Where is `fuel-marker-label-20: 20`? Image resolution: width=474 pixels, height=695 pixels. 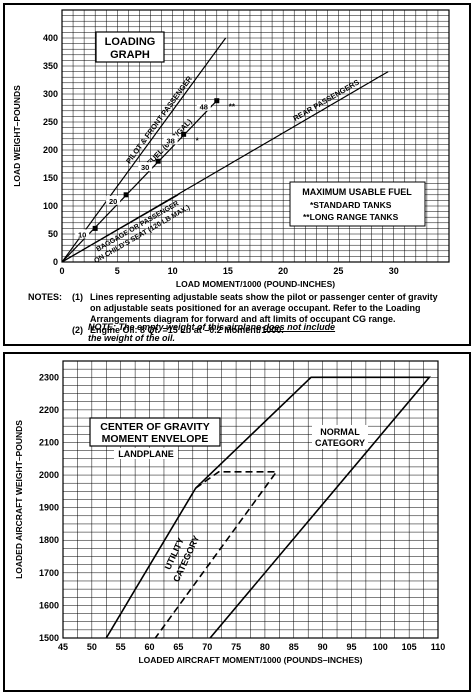 fuel-marker-label-20: 20 is located at coordinates (113, 201).